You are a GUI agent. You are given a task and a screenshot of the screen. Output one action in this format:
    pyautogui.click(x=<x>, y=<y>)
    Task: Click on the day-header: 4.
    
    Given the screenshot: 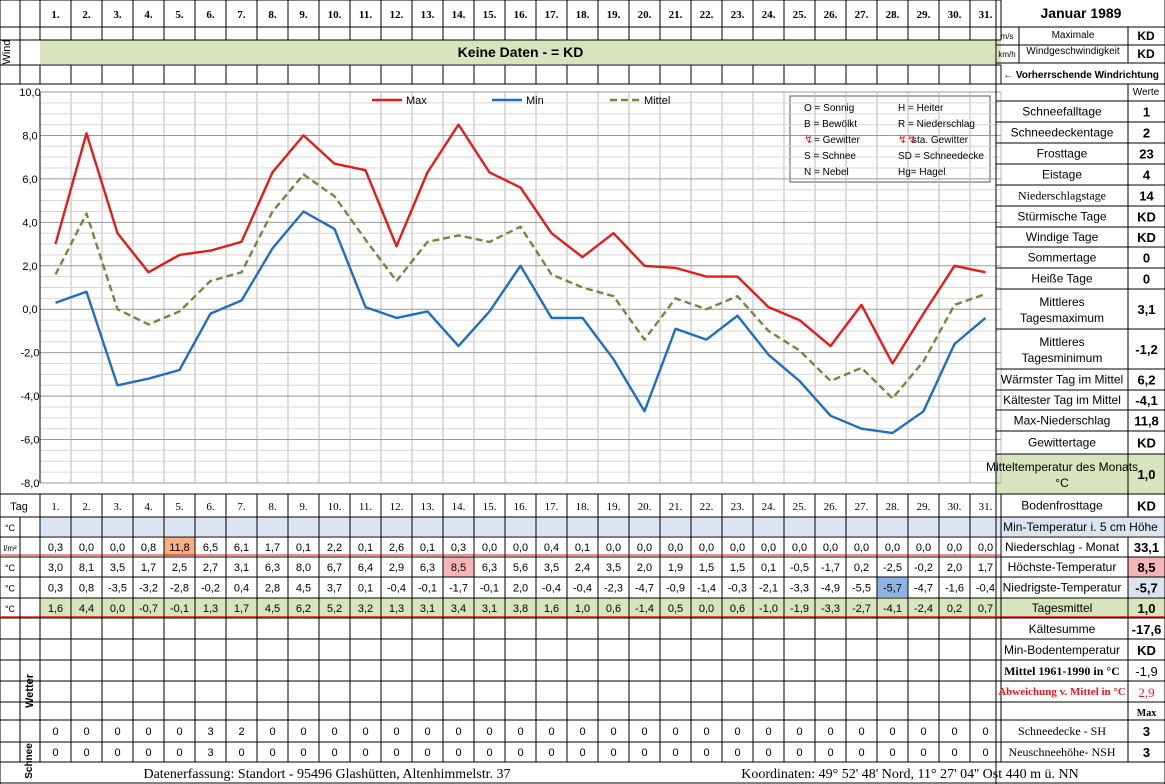 What is the action you would take?
    pyautogui.click(x=148, y=15)
    